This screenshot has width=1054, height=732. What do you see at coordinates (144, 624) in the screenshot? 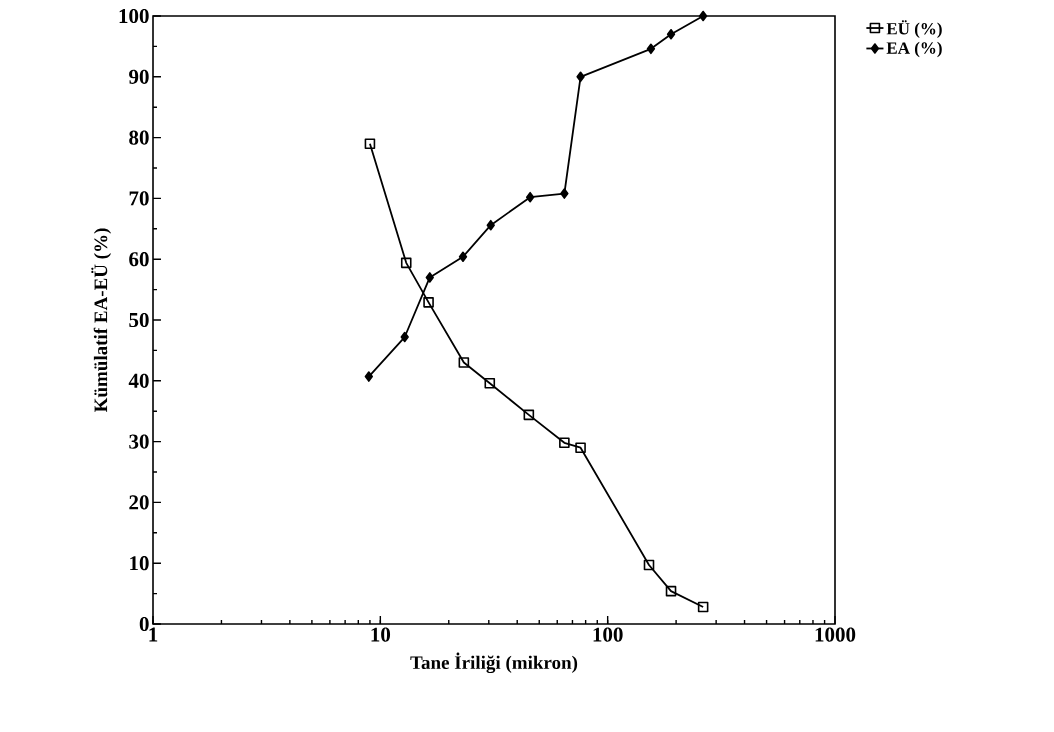
I see `y-tick-label: 0` at bounding box center [144, 624].